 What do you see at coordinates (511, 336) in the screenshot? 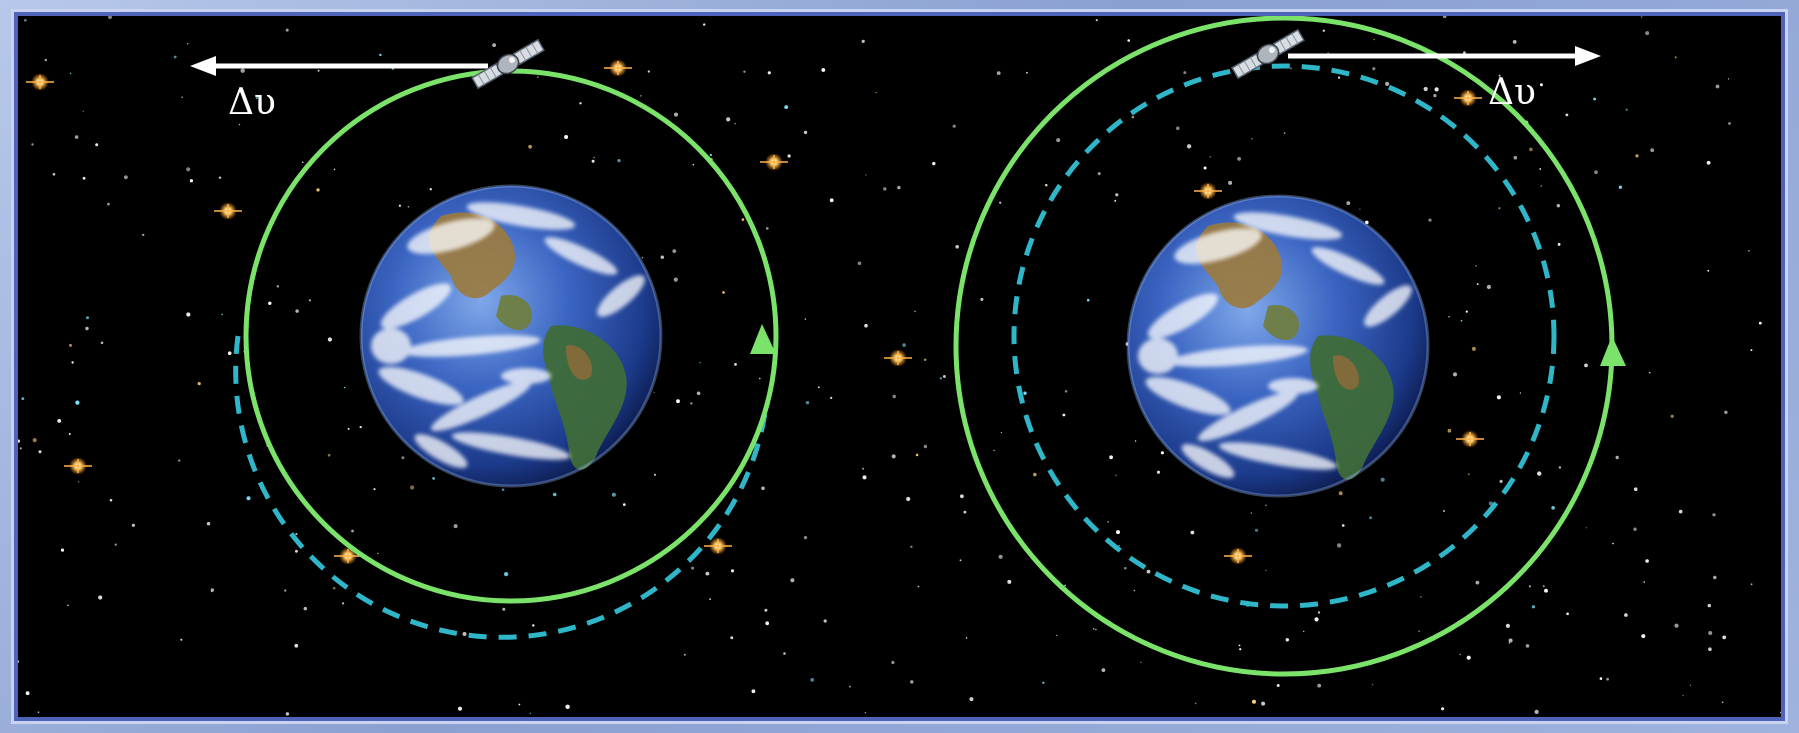
I see `earth-icon` at bounding box center [511, 336].